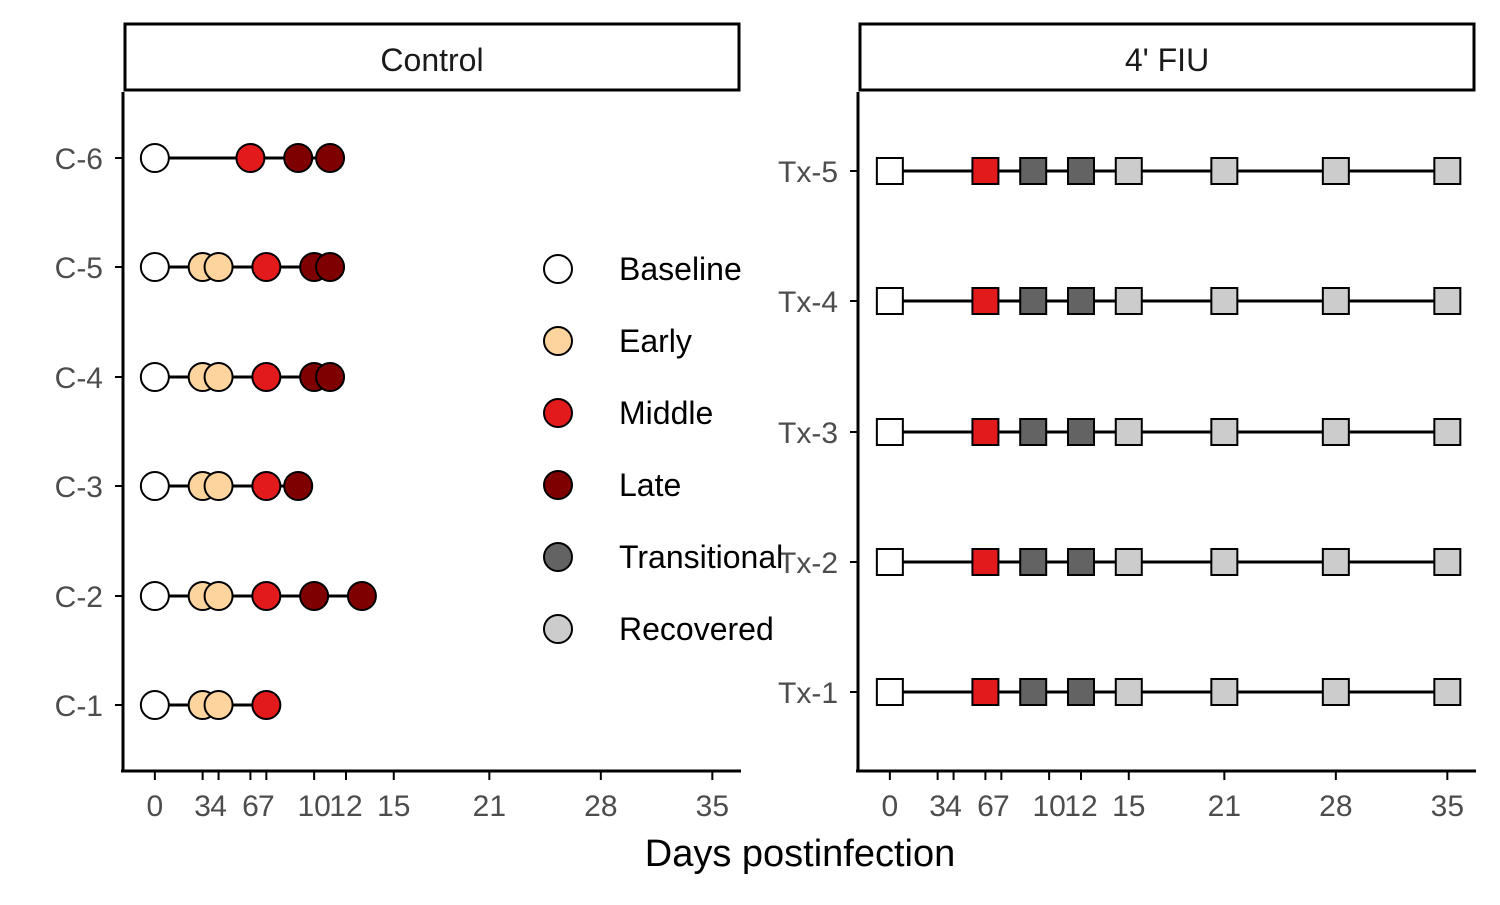 This screenshot has width=1500, height=905. I want to click on point-tx-4-day-12-transitional, so click(1080, 301).